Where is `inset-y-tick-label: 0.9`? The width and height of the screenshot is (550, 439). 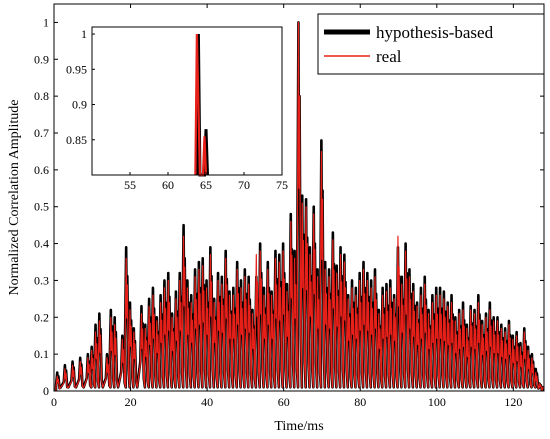
inset-y-tick-label: 0.9 is located at coordinates (79, 105).